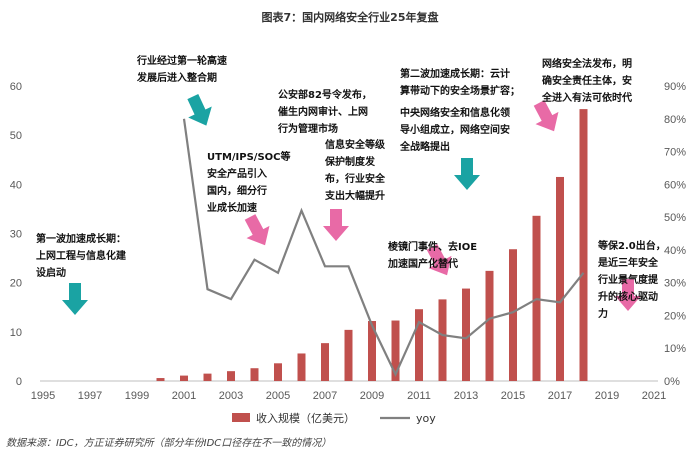 The image size is (700, 453). Describe the element at coordinates (90, 396) in the screenshot. I see `x-tick: 1997` at that location.